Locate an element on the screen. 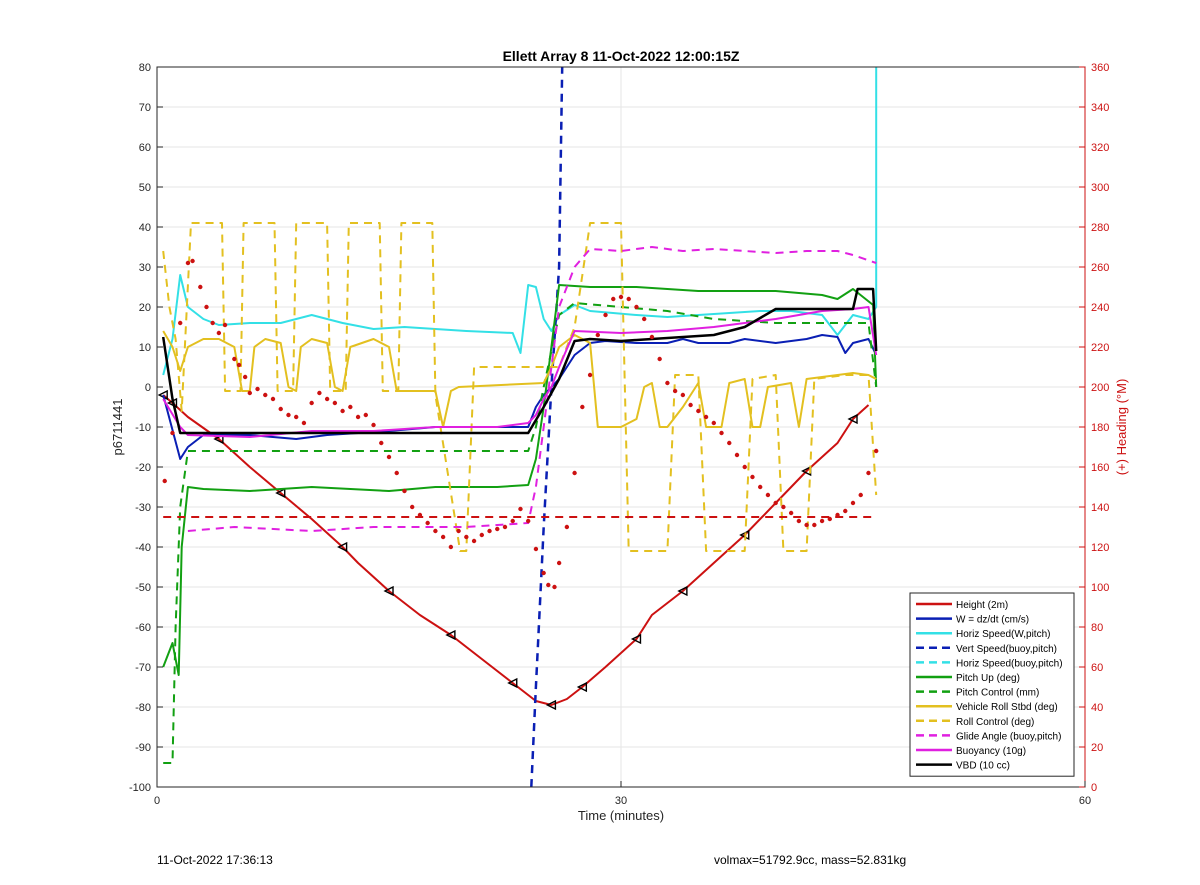 This screenshot has height=885, width=1200. legend-label: VBD (10 cc) is located at coordinates (983, 766).